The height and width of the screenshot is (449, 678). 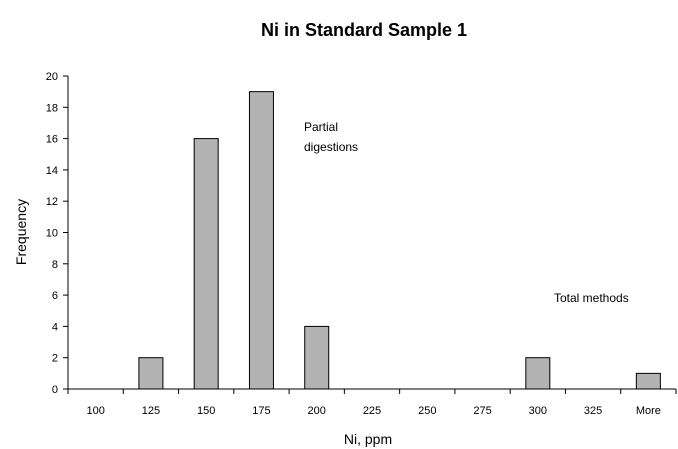 I want to click on chart-title: Ni in Standard Sample 1, so click(x=364, y=30).